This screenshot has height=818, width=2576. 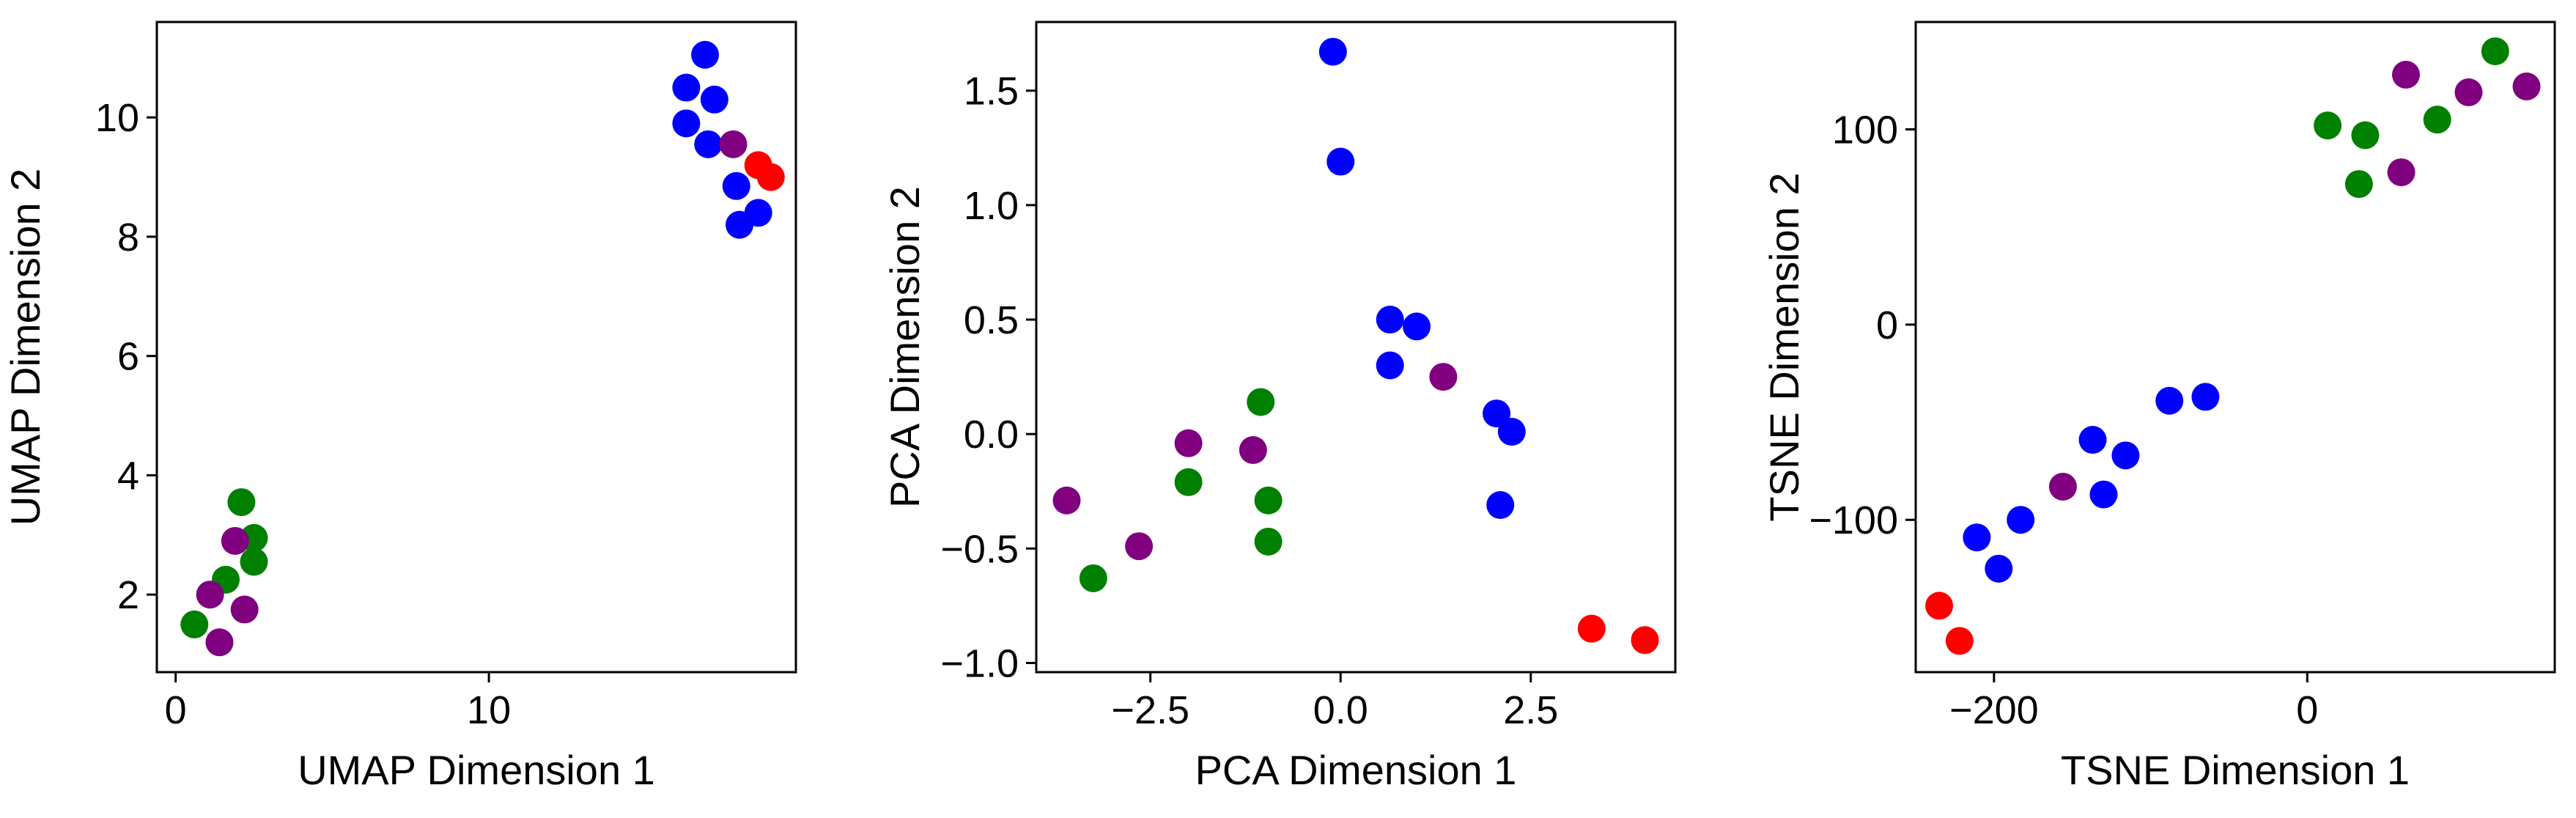 I want to click on pca-x-tick-label: 0.0, so click(x=1340, y=710).